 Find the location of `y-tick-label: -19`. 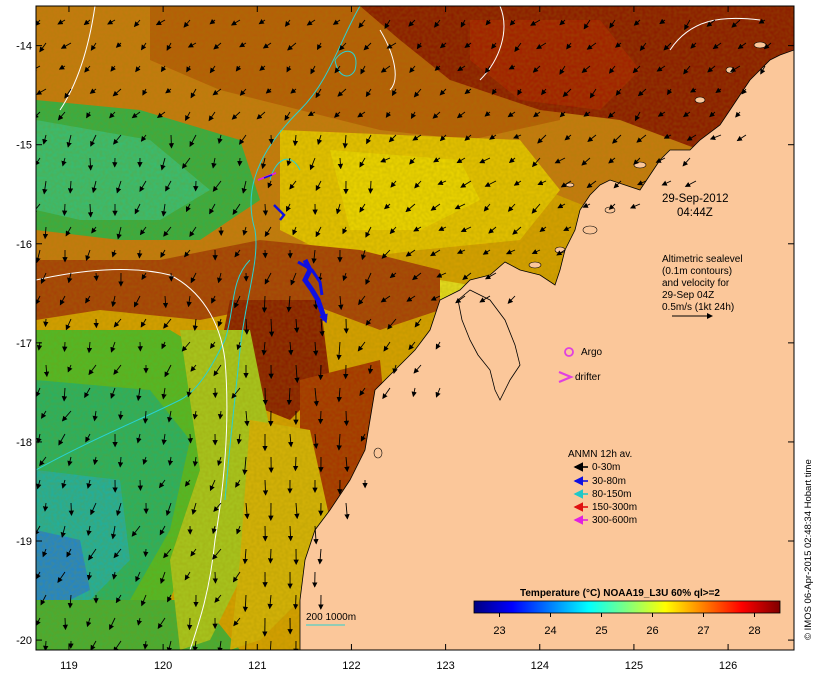

y-tick-label: -19 is located at coordinates (24, 542).